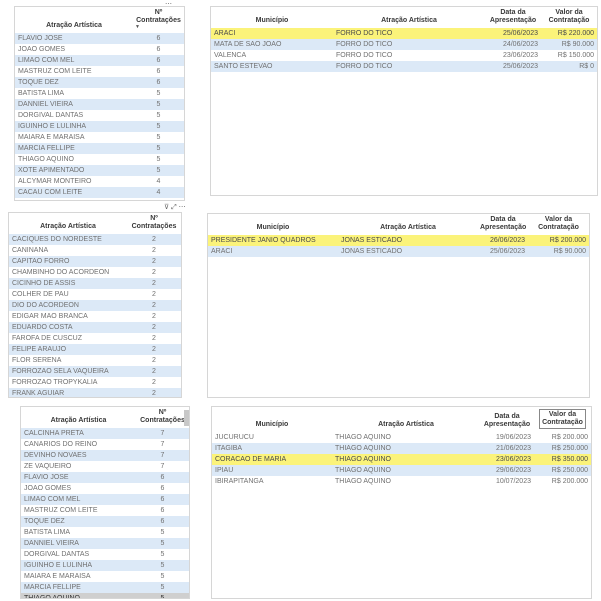 The width and height of the screenshot is (601, 601). Describe the element at coordinates (167, 207) in the screenshot. I see `filter-icon: ⊽` at that location.